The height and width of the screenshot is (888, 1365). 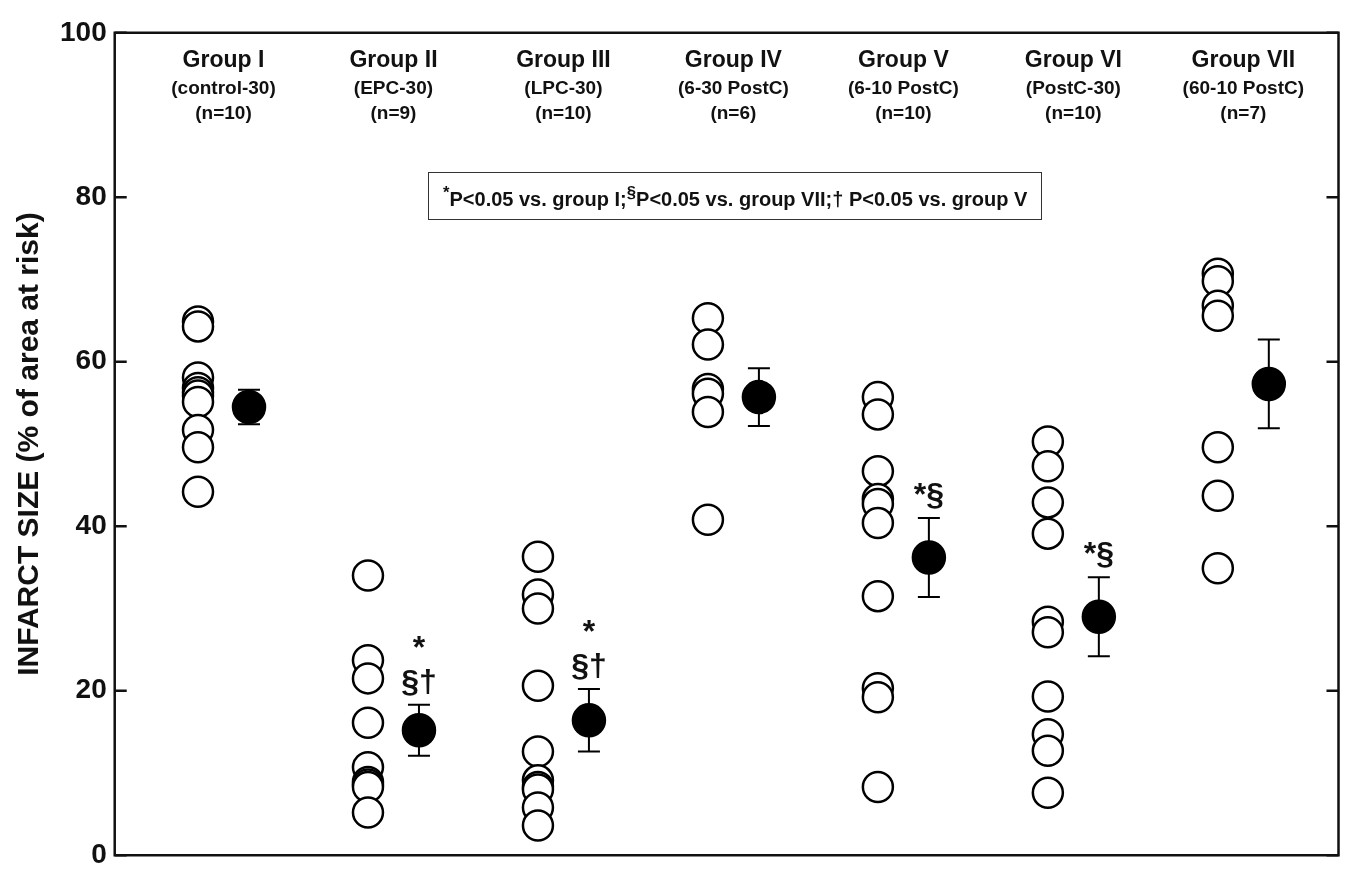 I want to click on annotation: $^{*}$P<0.05 vs. group I;$^{§}$P<0.05 vs. group VII;† P<0.05 vs. group V, so click(x=735, y=196).